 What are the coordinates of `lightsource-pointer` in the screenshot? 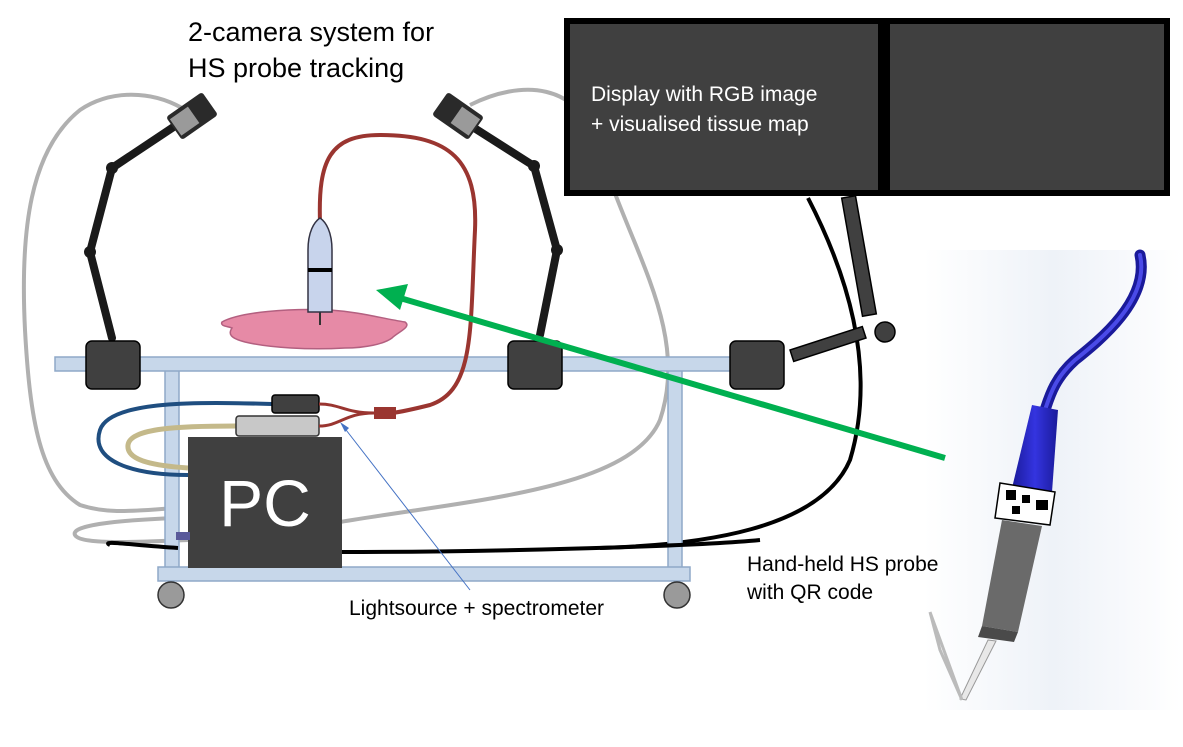 It's located at (406, 508).